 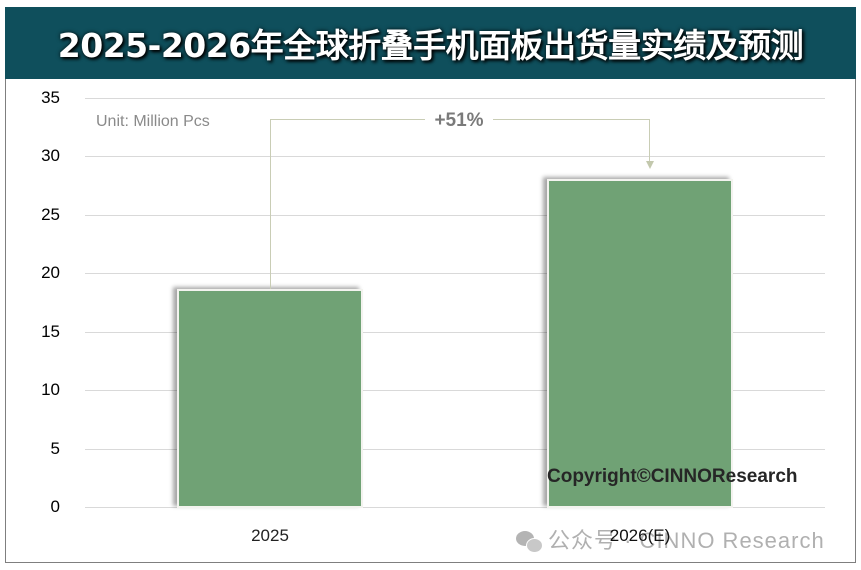 What do you see at coordinates (529, 542) in the screenshot?
I see `wechat-icon` at bounding box center [529, 542].